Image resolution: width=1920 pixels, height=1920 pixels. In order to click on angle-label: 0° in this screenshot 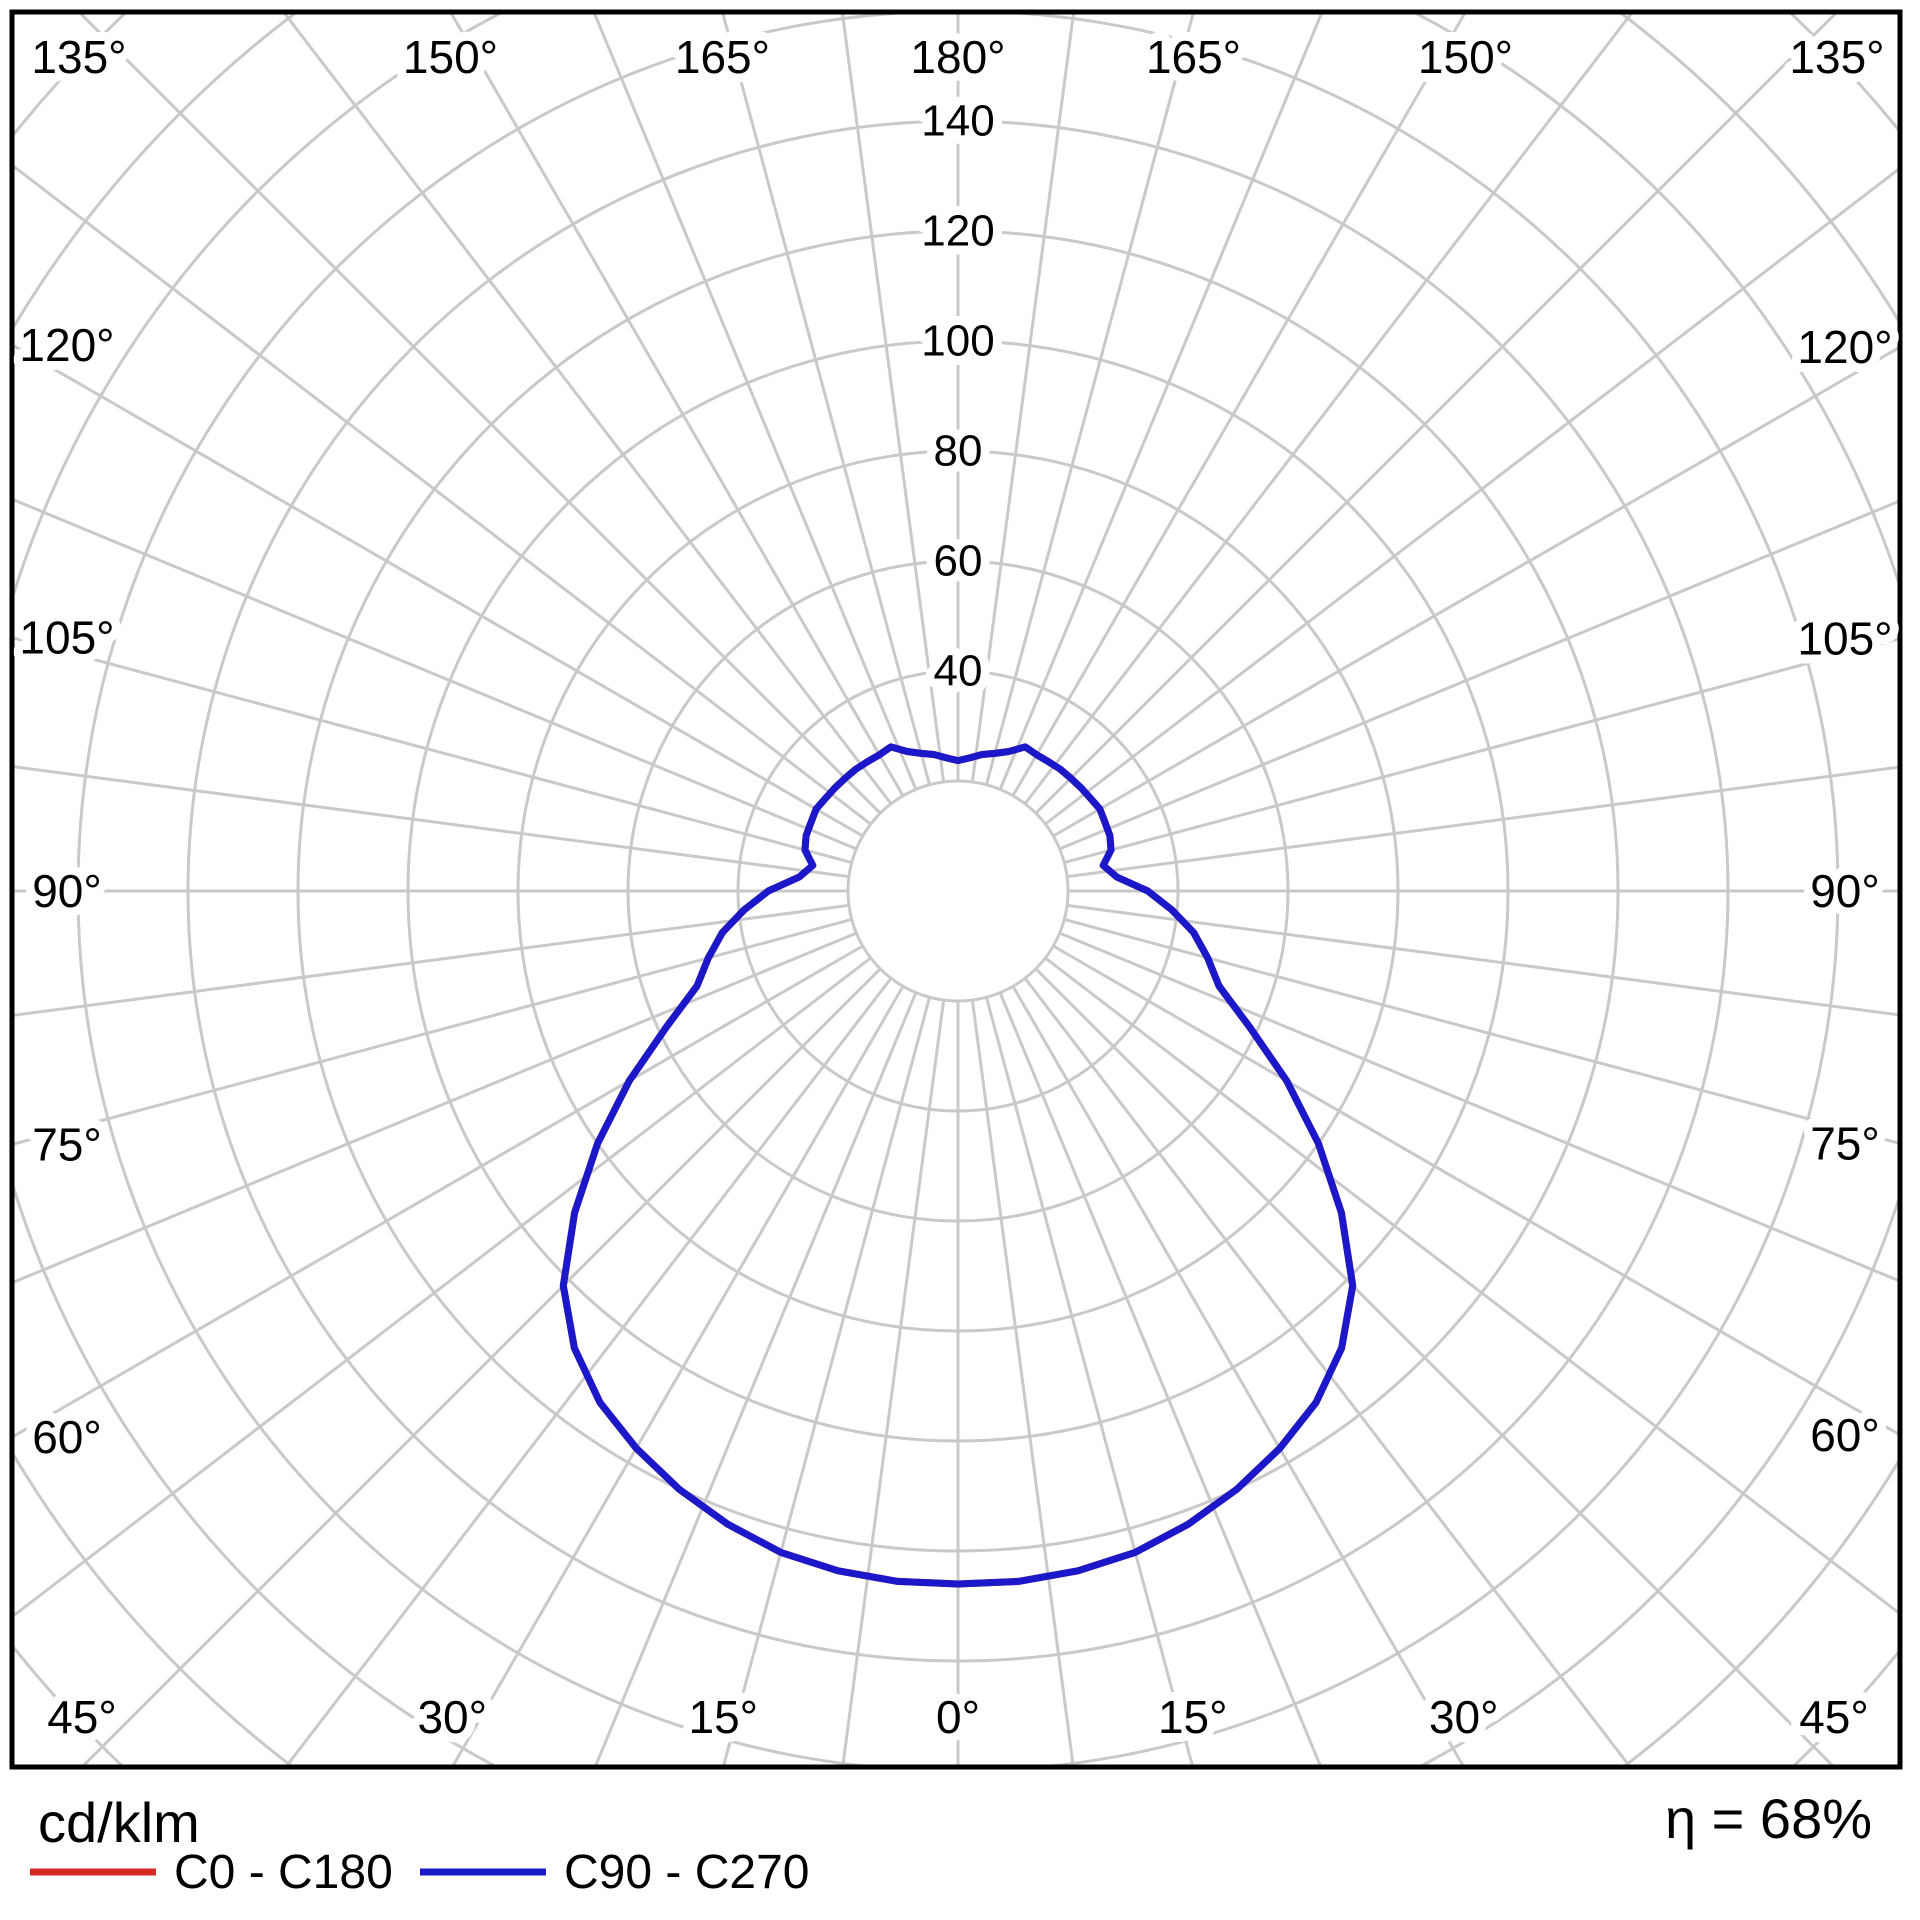, I will do `click(958, 1717)`.